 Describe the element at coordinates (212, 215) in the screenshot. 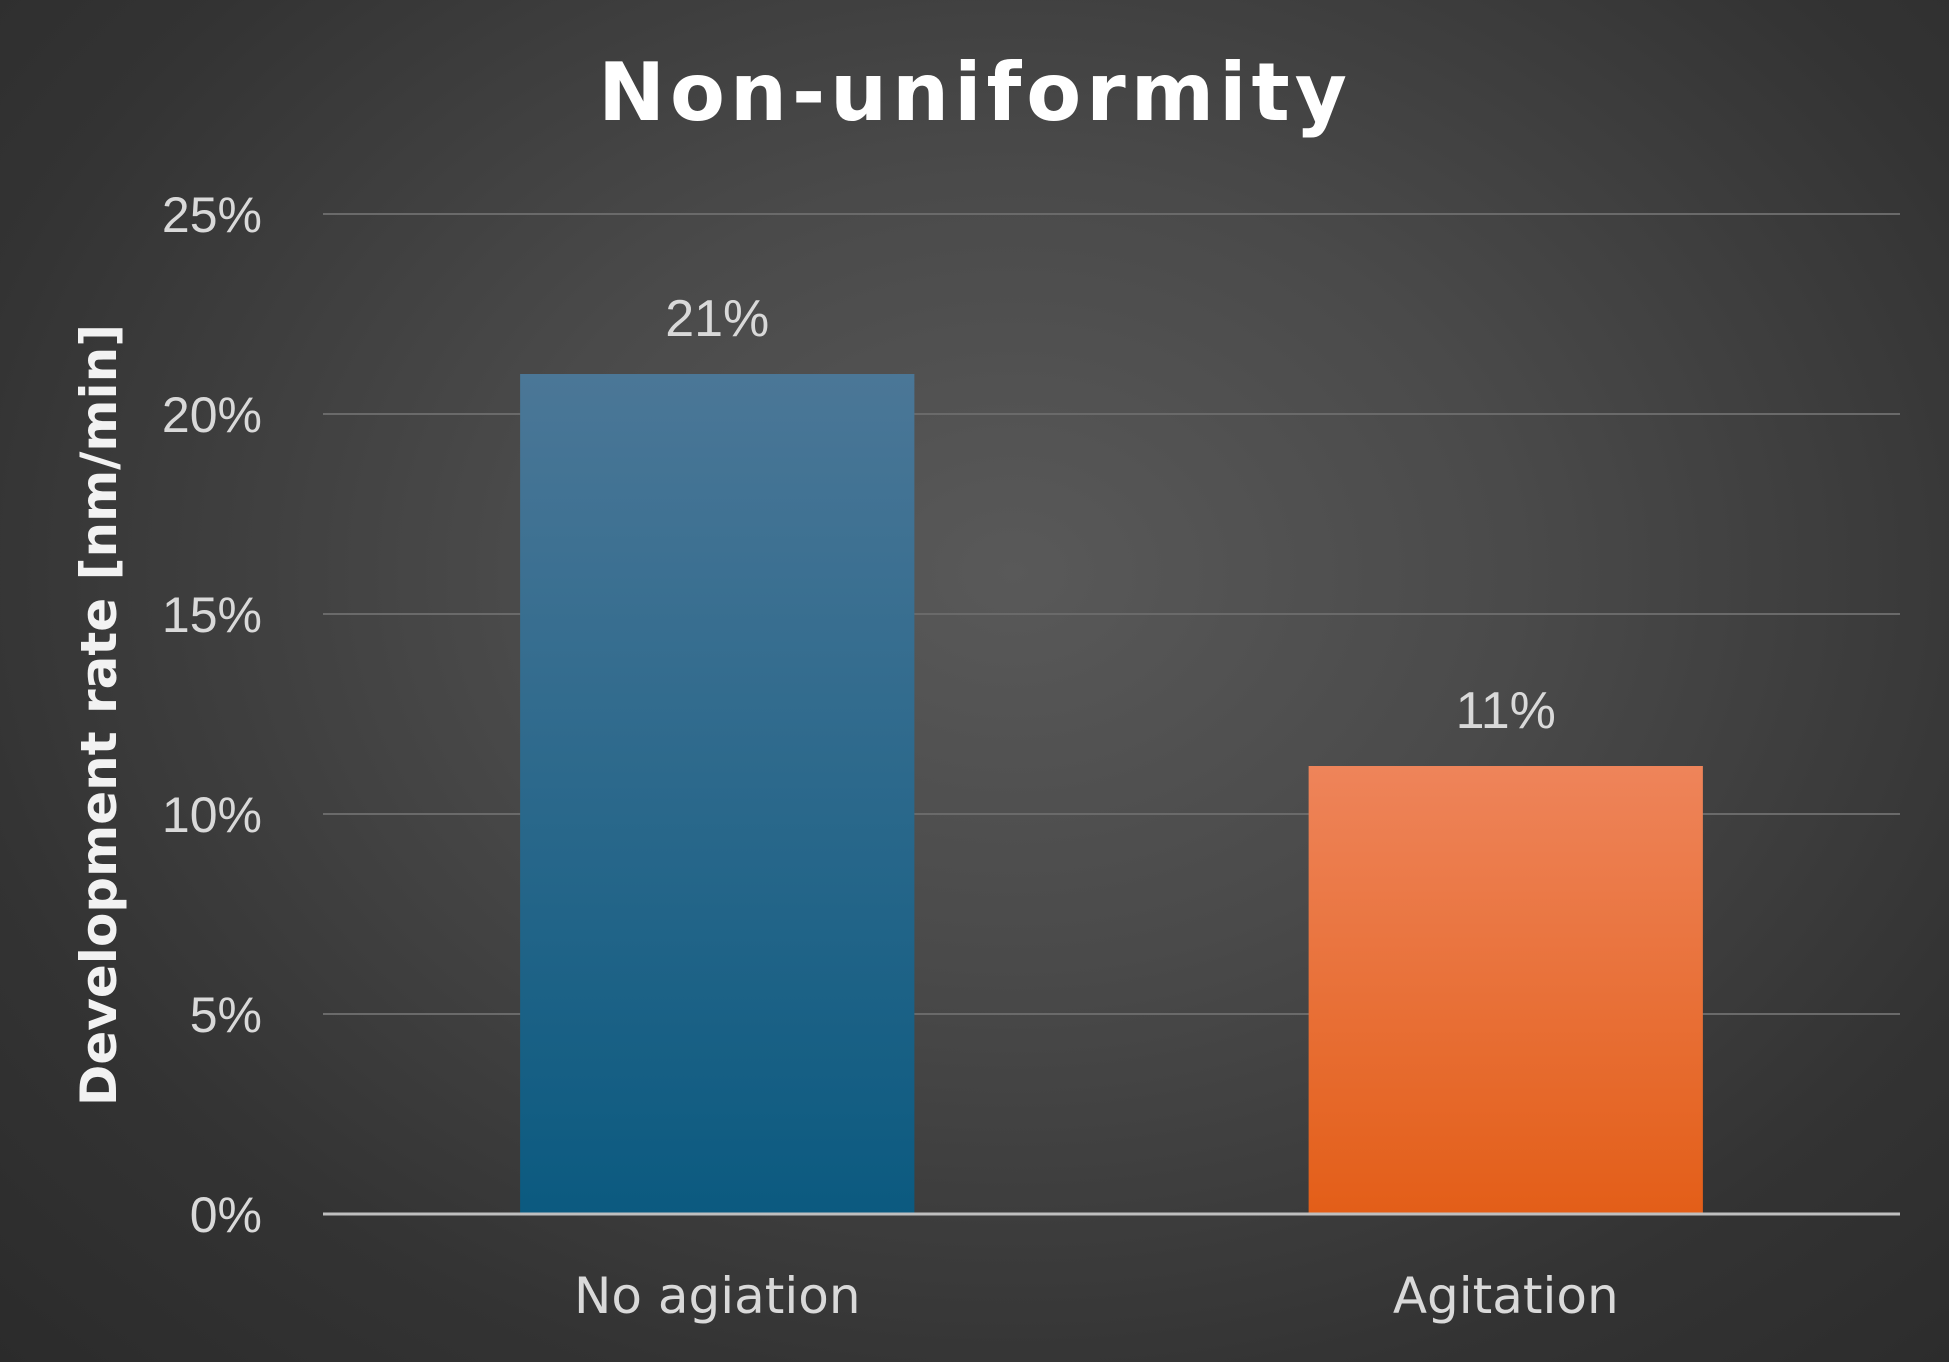

I see `y-tick-label: 25%` at that location.